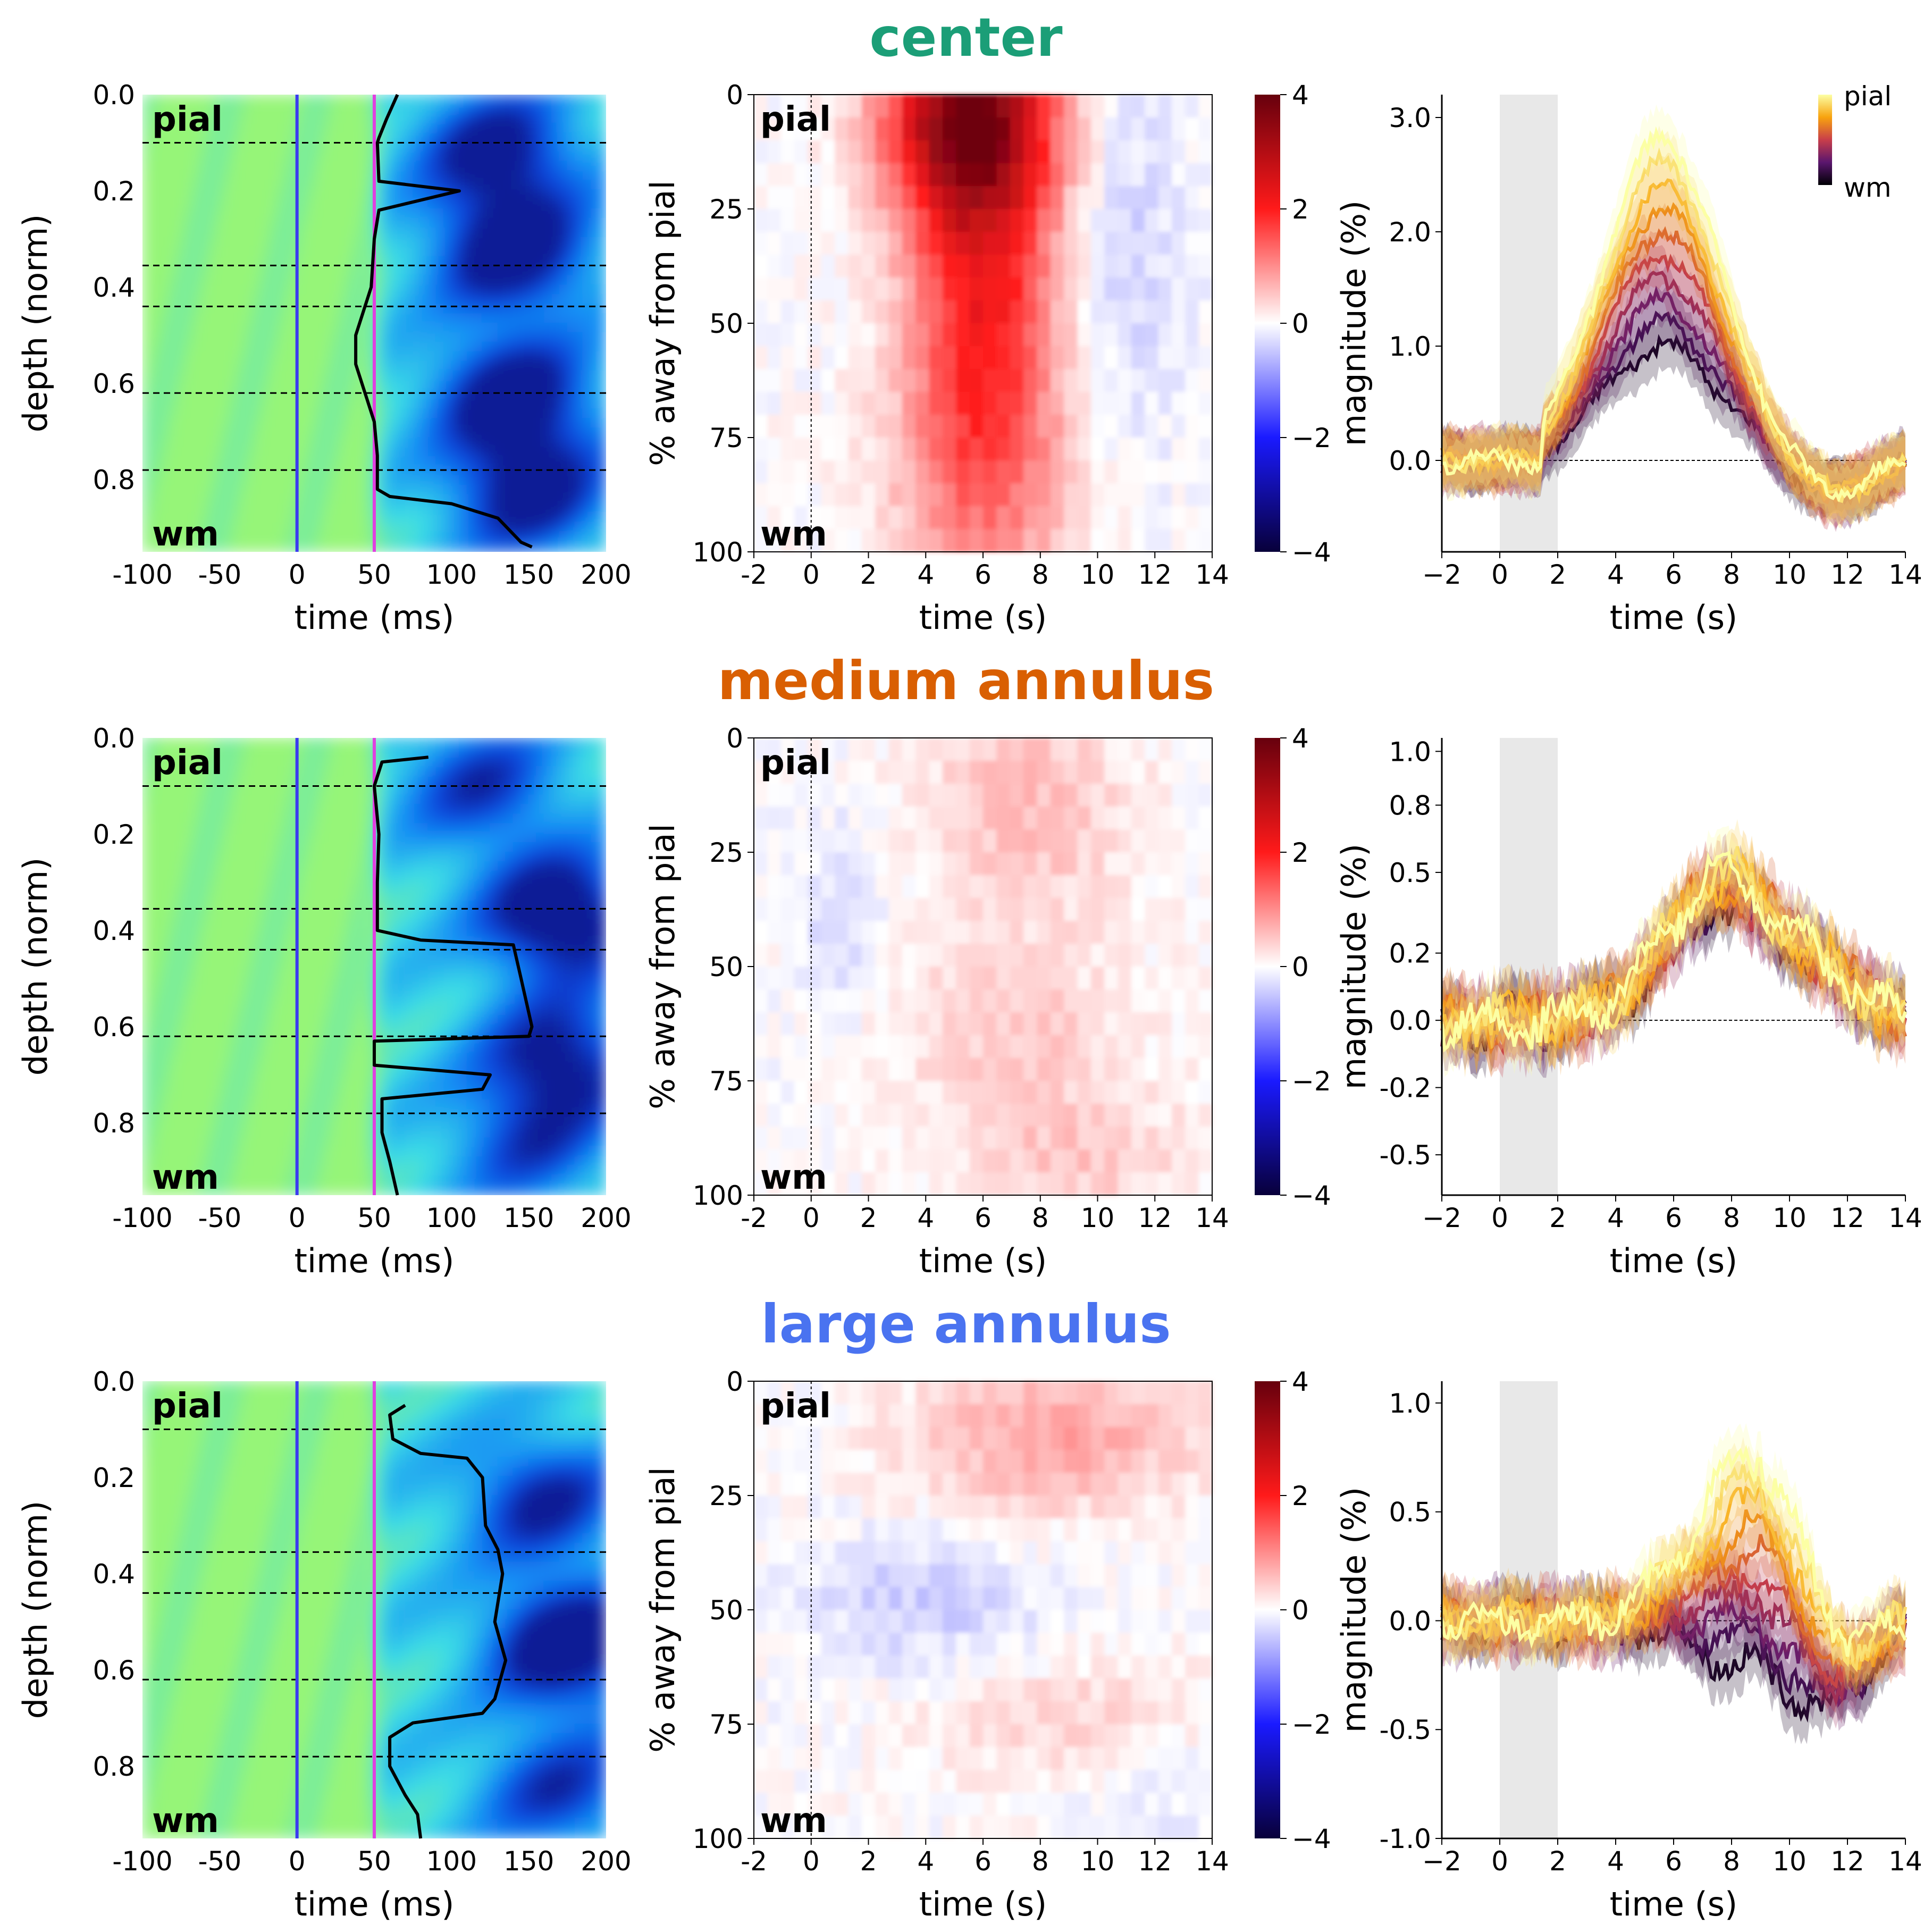 Image resolution: width=1932 pixels, height=1932 pixels. Describe the element at coordinates (219, 574) in the screenshot. I see `csd-x-tick-label: -50` at that location.